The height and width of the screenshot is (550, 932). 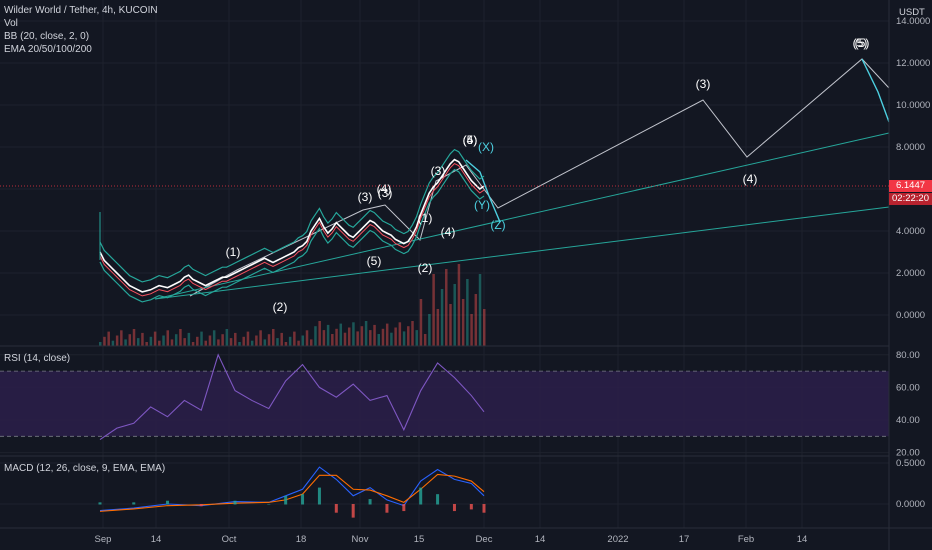 I want to click on symbol-title: Wilder World / Tether, 4h, KUCOIN, so click(x=81, y=10).